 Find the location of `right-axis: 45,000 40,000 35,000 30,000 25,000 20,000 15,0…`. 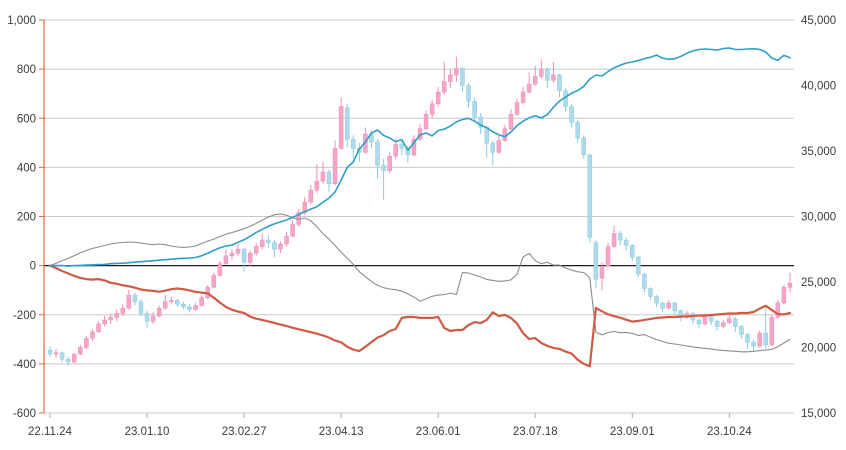

right-axis: 45,000 40,000 35,000 30,000 25,000 20,000 15,0… is located at coordinates (818, 217).